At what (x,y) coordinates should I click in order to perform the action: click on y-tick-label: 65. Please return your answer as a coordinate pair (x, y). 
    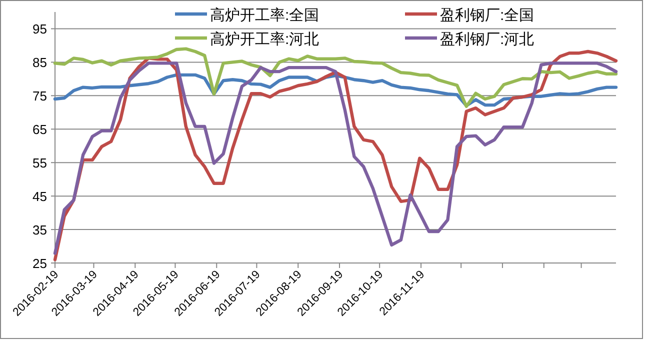
    Looking at the image, I should click on (39, 130).